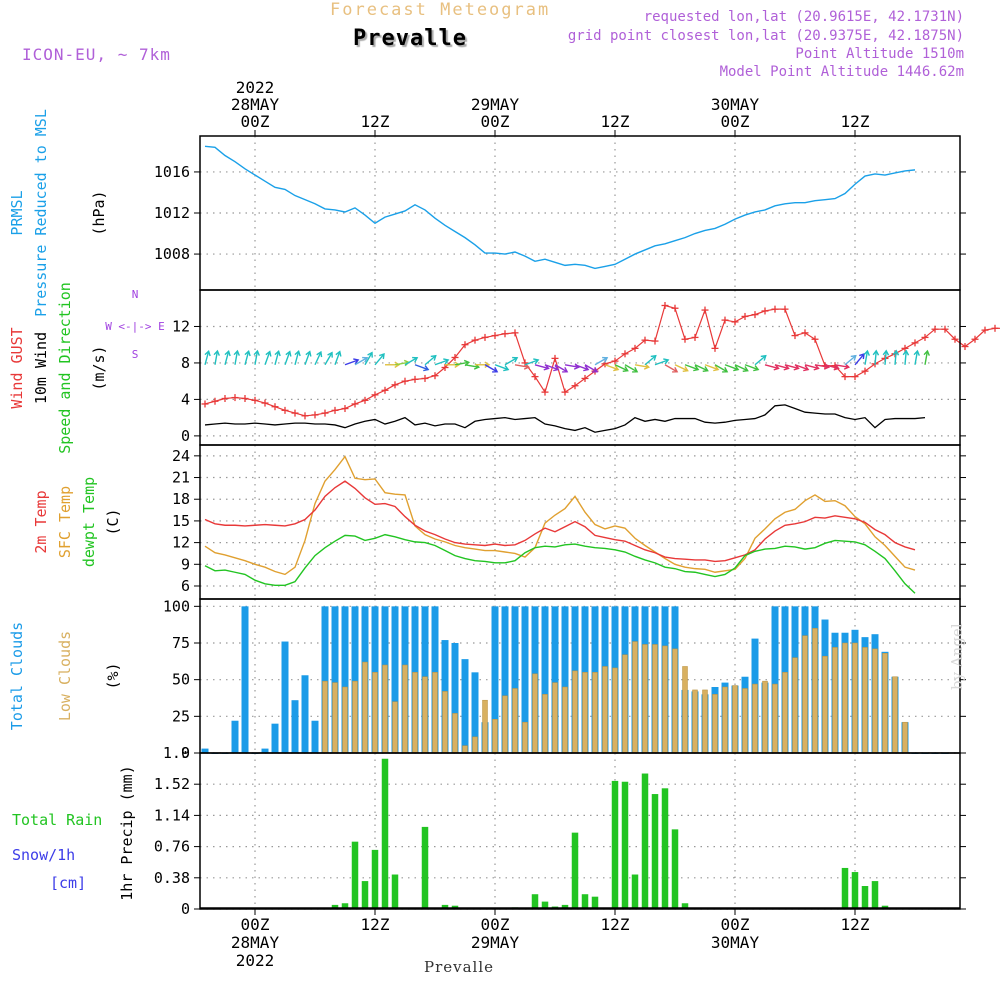 This screenshot has height=1000, width=1000. Describe the element at coordinates (96, 54) in the screenshot. I see `model-label: ICON-EU, ~ 7km` at that location.